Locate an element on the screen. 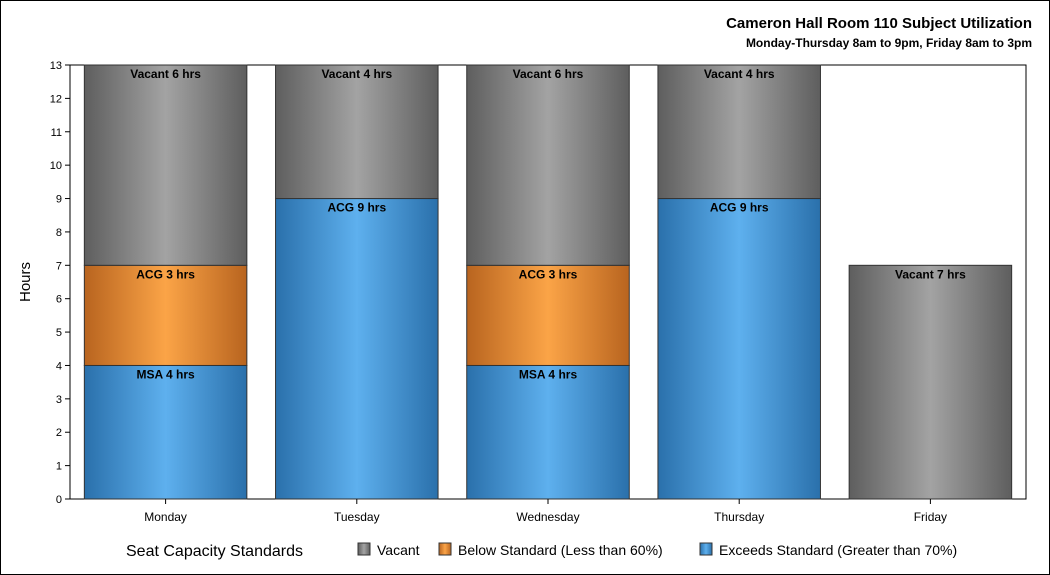 The image size is (1050, 575). y-tick-label: 1 is located at coordinates (59, 467).